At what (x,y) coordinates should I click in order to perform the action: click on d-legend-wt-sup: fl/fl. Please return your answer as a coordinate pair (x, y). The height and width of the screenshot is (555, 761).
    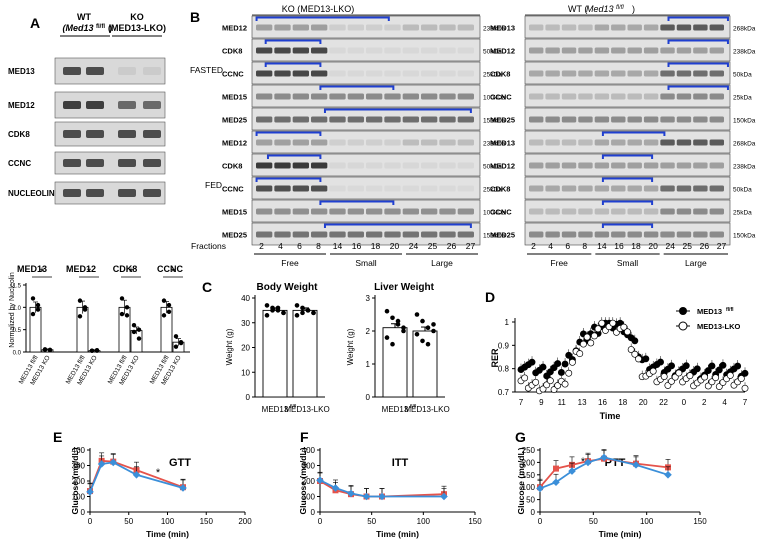
    Looking at the image, I should click on (730, 310).